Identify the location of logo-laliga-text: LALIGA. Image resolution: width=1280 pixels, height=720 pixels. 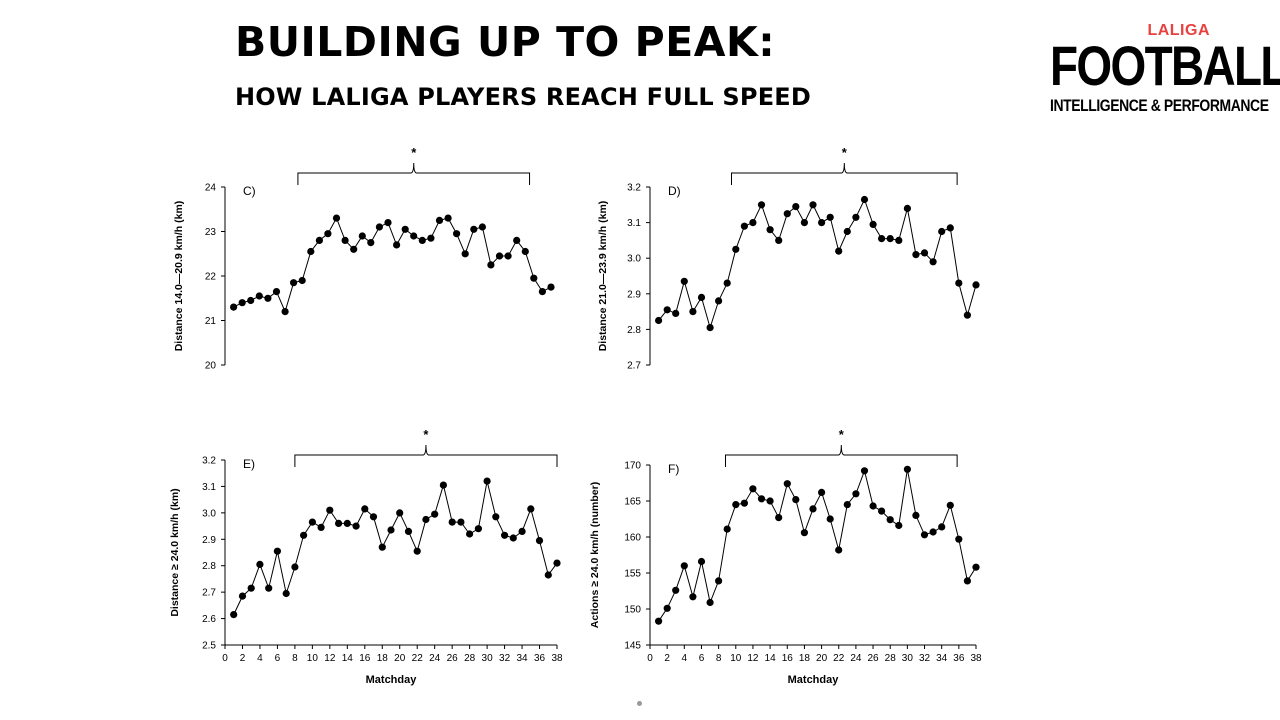
(1178, 30).